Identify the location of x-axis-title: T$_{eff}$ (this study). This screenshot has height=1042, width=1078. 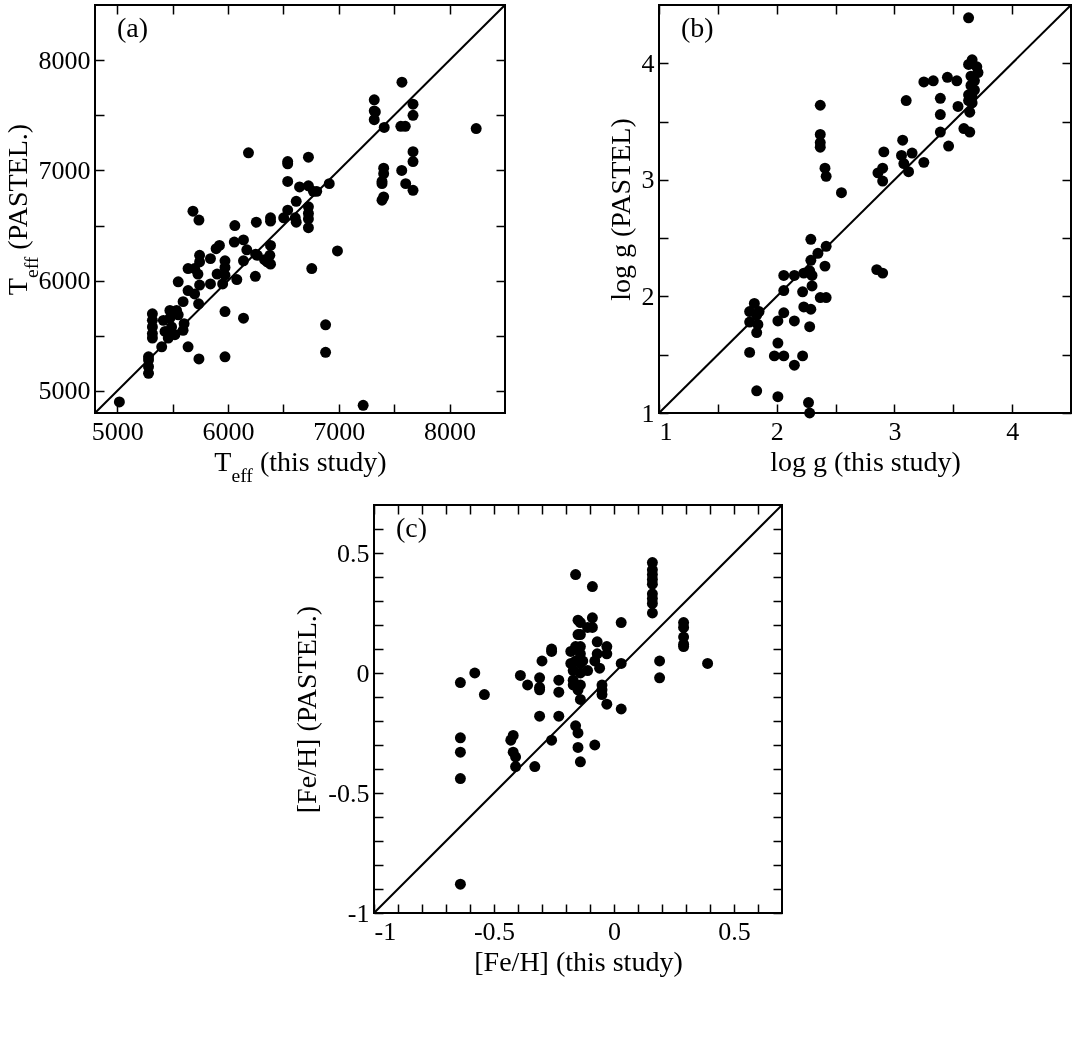
(300, 465).